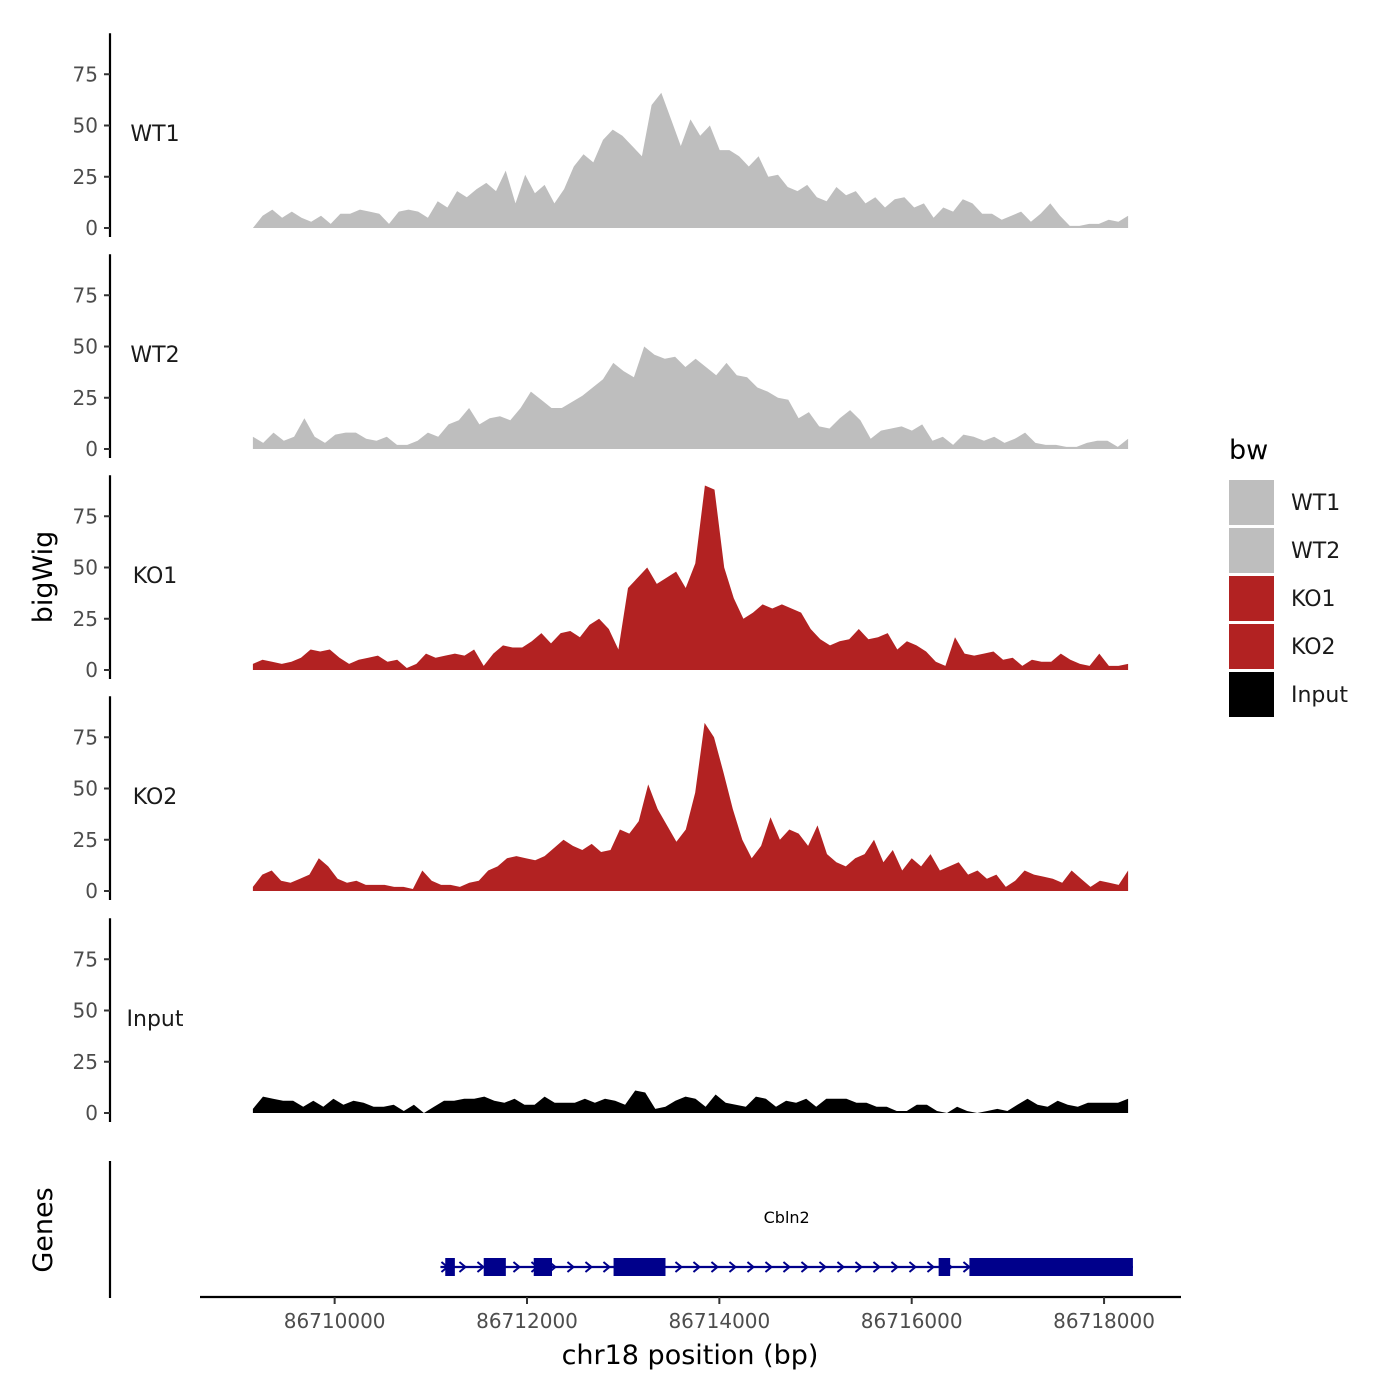 The image size is (1400, 1400). What do you see at coordinates (85, 126) in the screenshot?
I see `y-tick-label-wt1-50: 50` at bounding box center [85, 126].